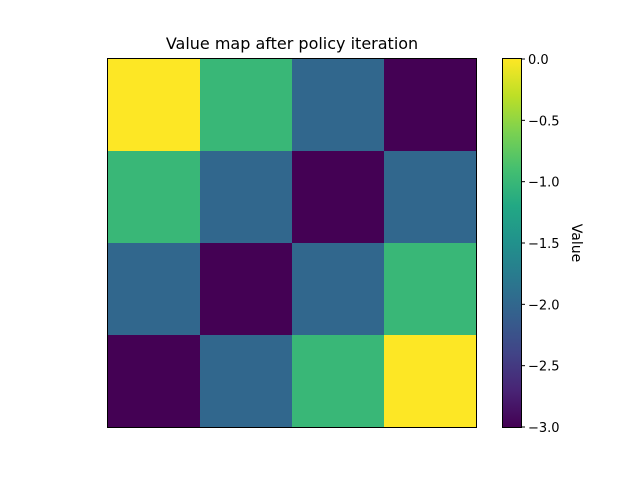  What do you see at coordinates (544, 367) in the screenshot?
I see `colorbar-tick-label: −2.5` at bounding box center [544, 367].